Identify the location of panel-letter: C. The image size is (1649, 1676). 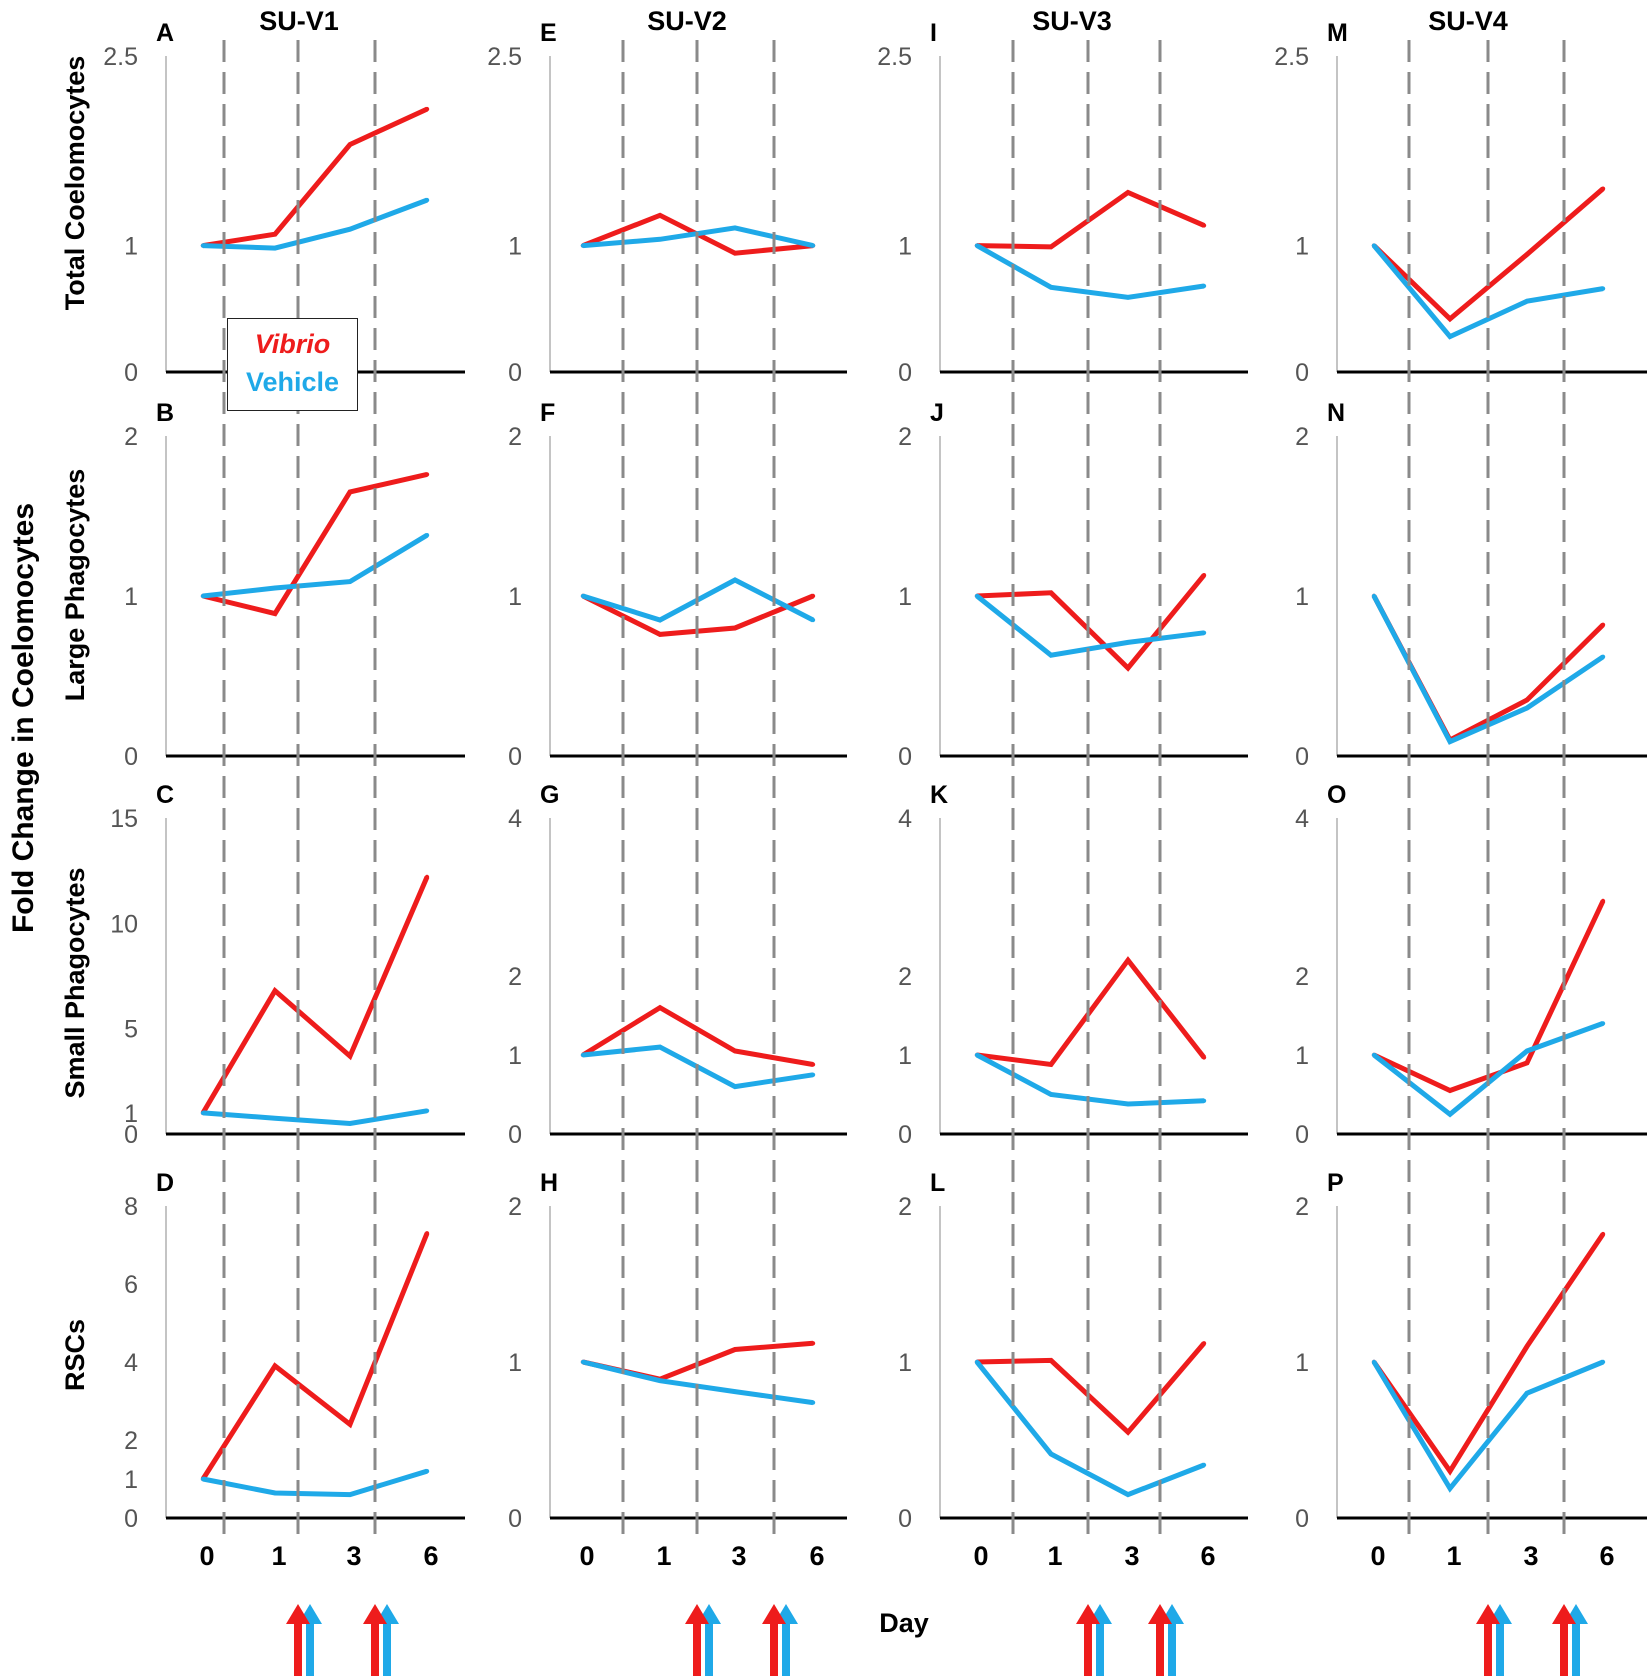
(165, 795).